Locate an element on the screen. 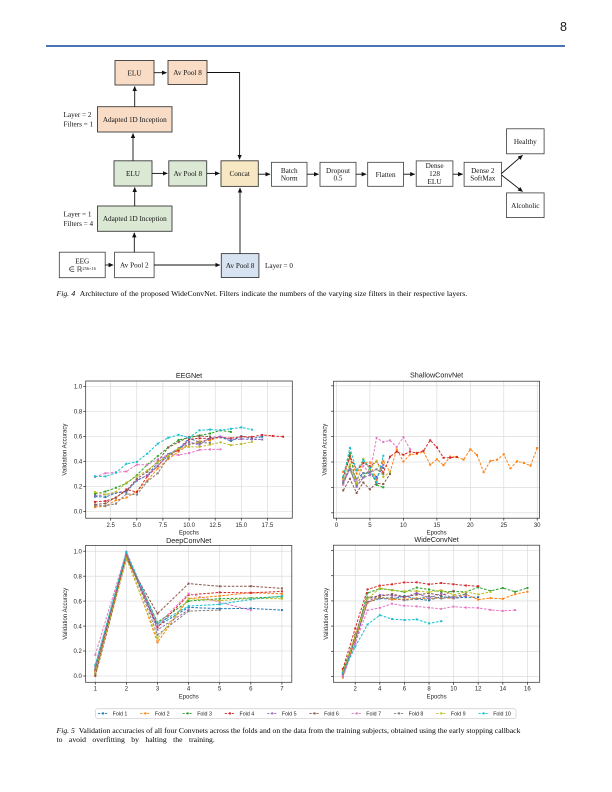  svg-text: 128 is located at coordinates (434, 174).